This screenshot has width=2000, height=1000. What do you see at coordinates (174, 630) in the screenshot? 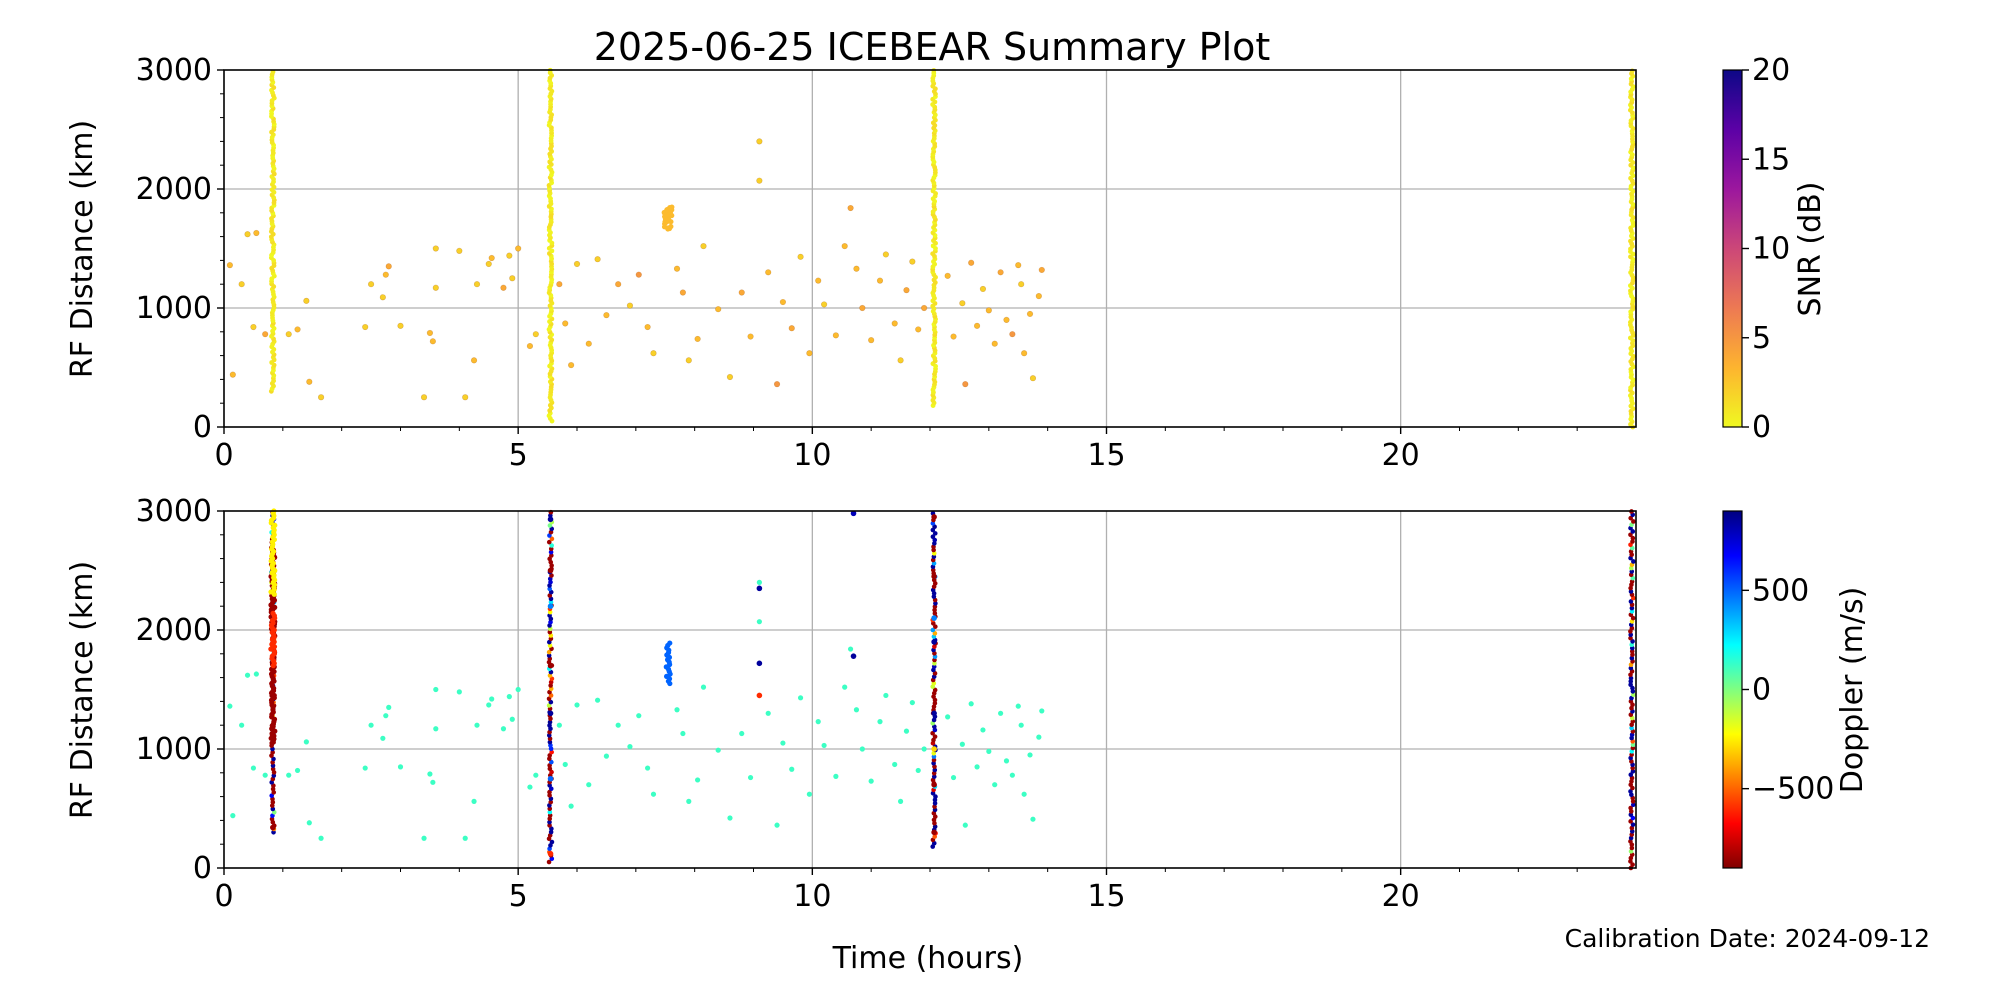
I see `y-tick-label: 2000` at bounding box center [174, 630].